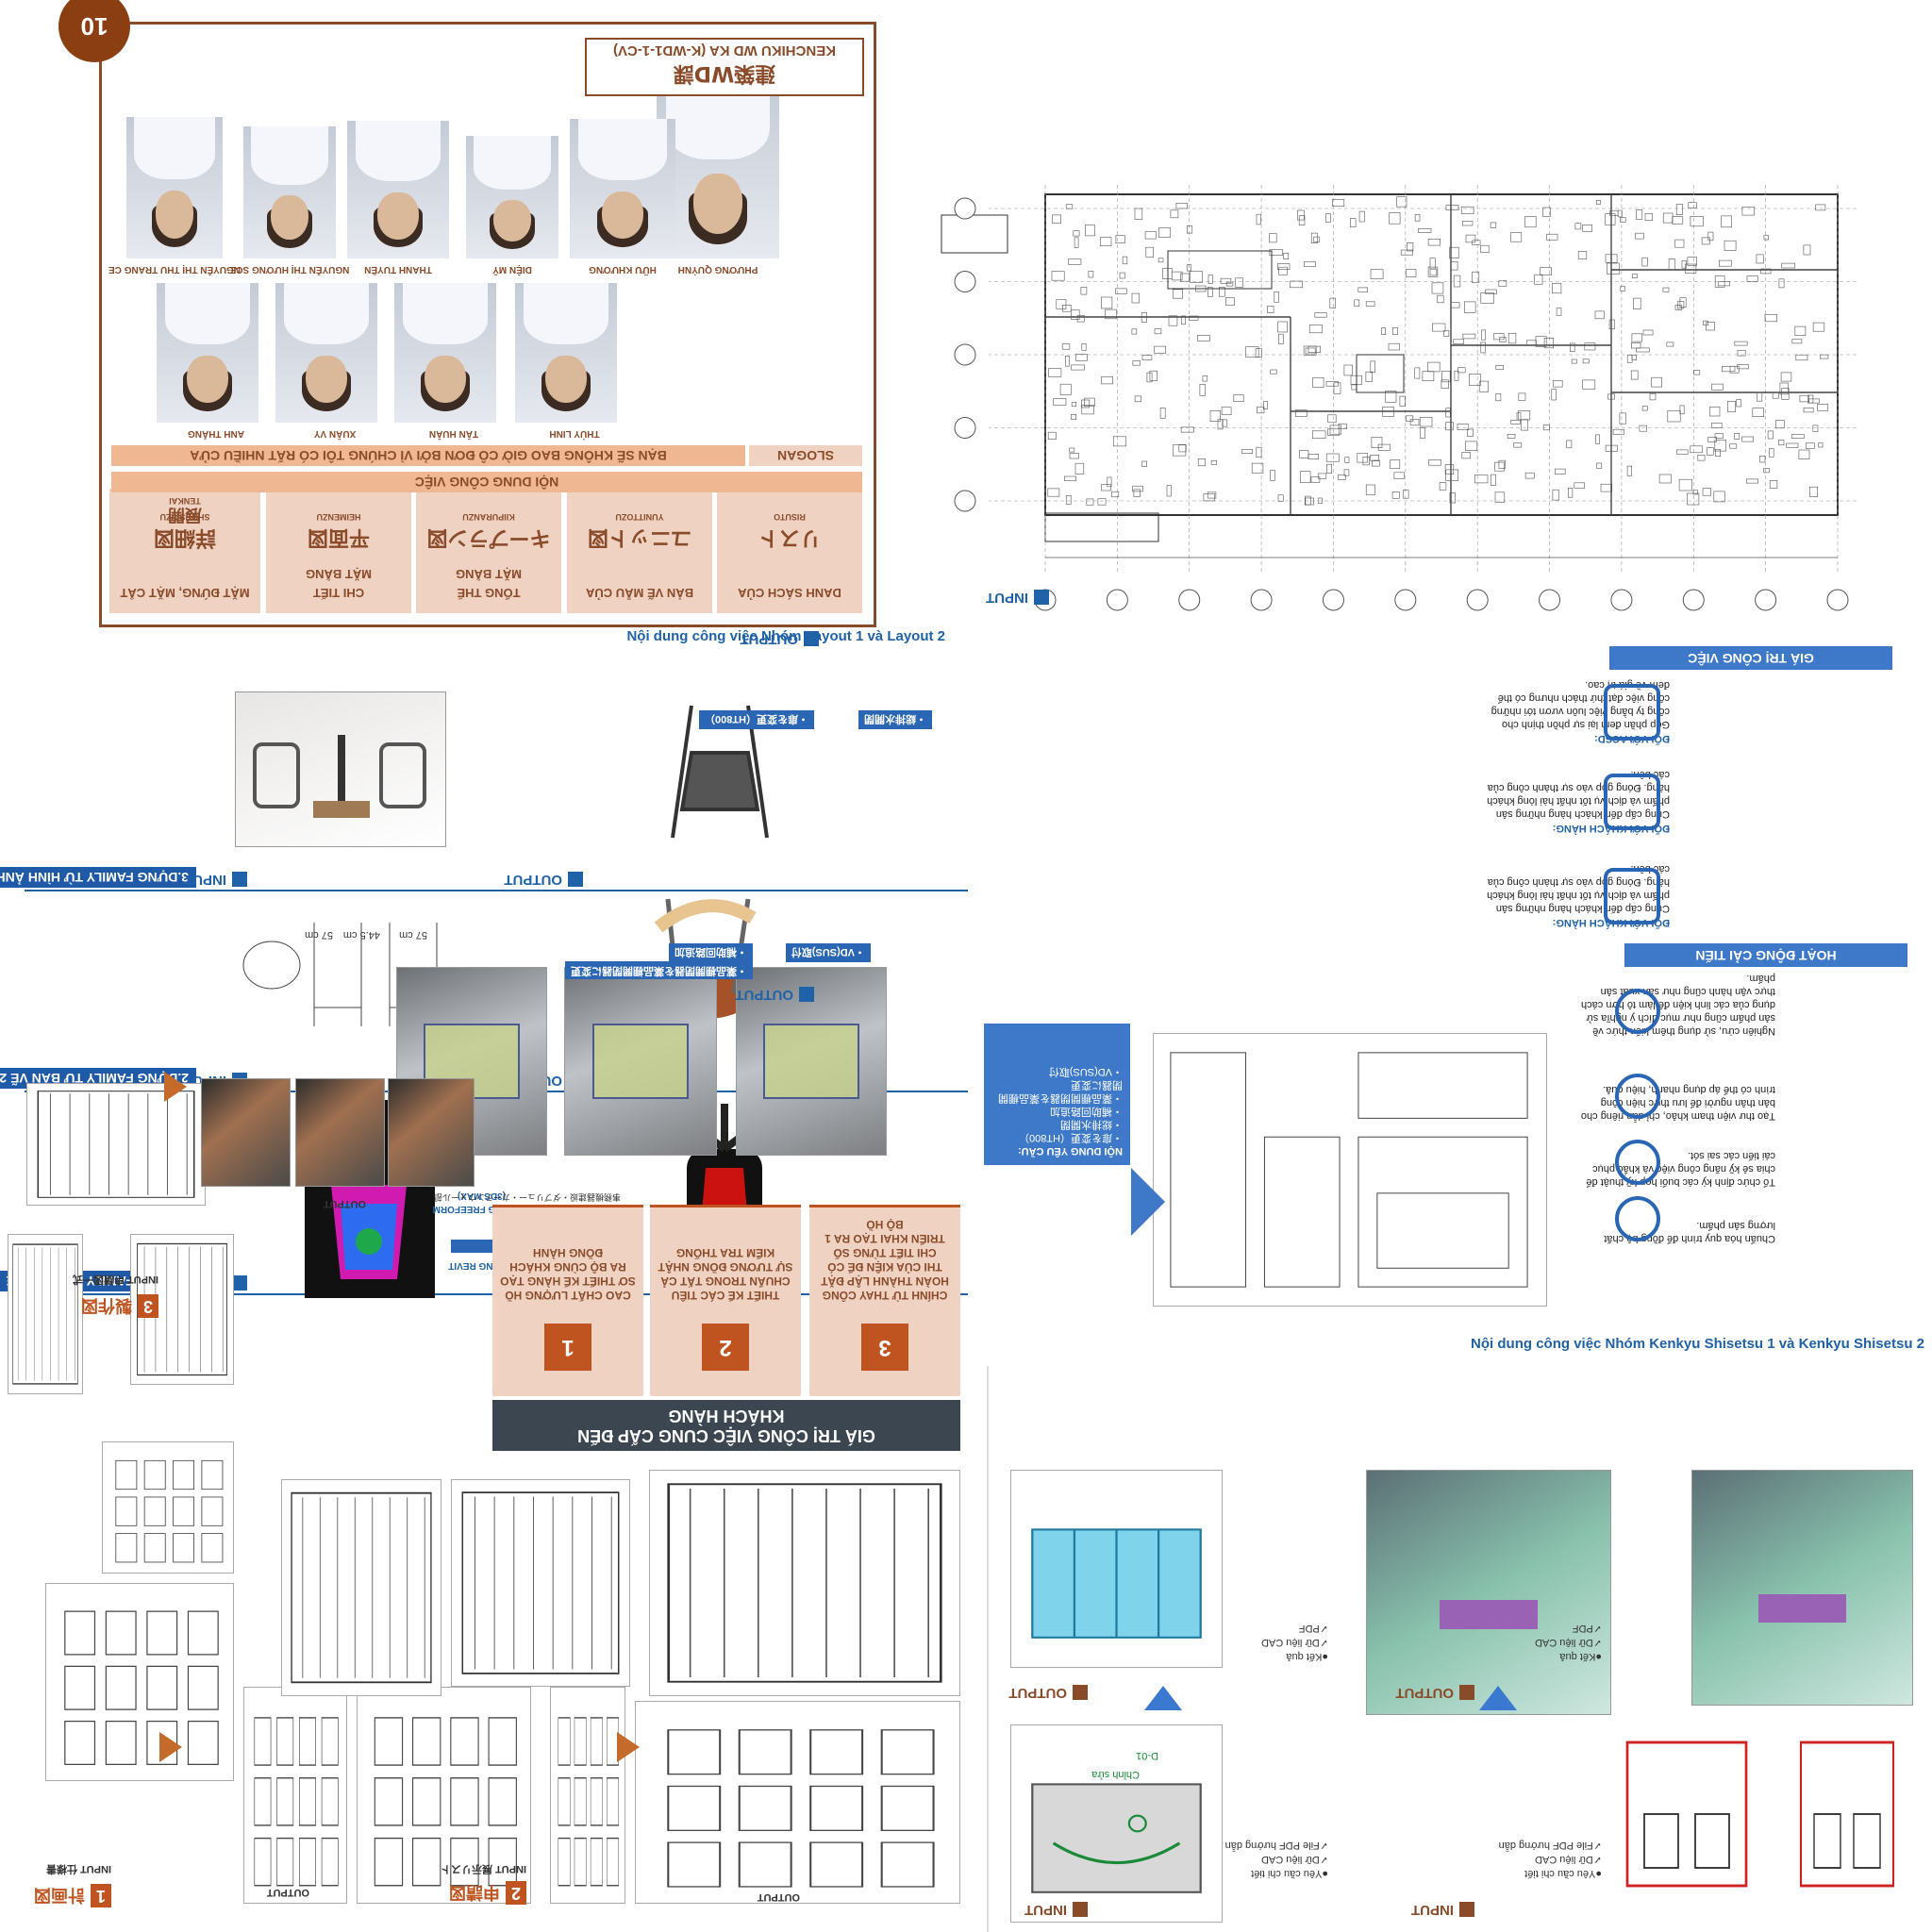 This screenshot has width=1932, height=1932. Describe the element at coordinates (185, 501) in the screenshot. I see `card-romaji-extra: TENKAI` at that location.